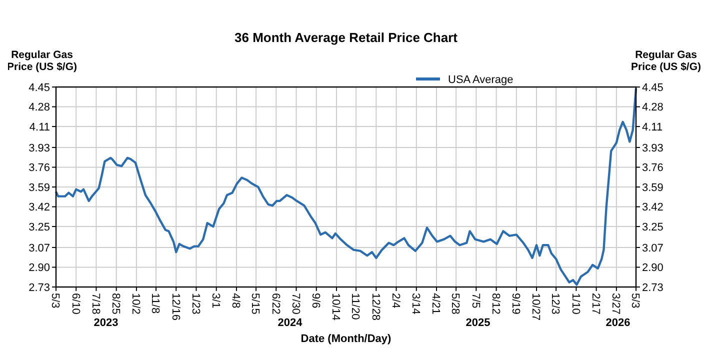 This screenshot has width=721, height=354. Describe the element at coordinates (39, 108) in the screenshot. I see `y-tick-label: 4.28` at that location.